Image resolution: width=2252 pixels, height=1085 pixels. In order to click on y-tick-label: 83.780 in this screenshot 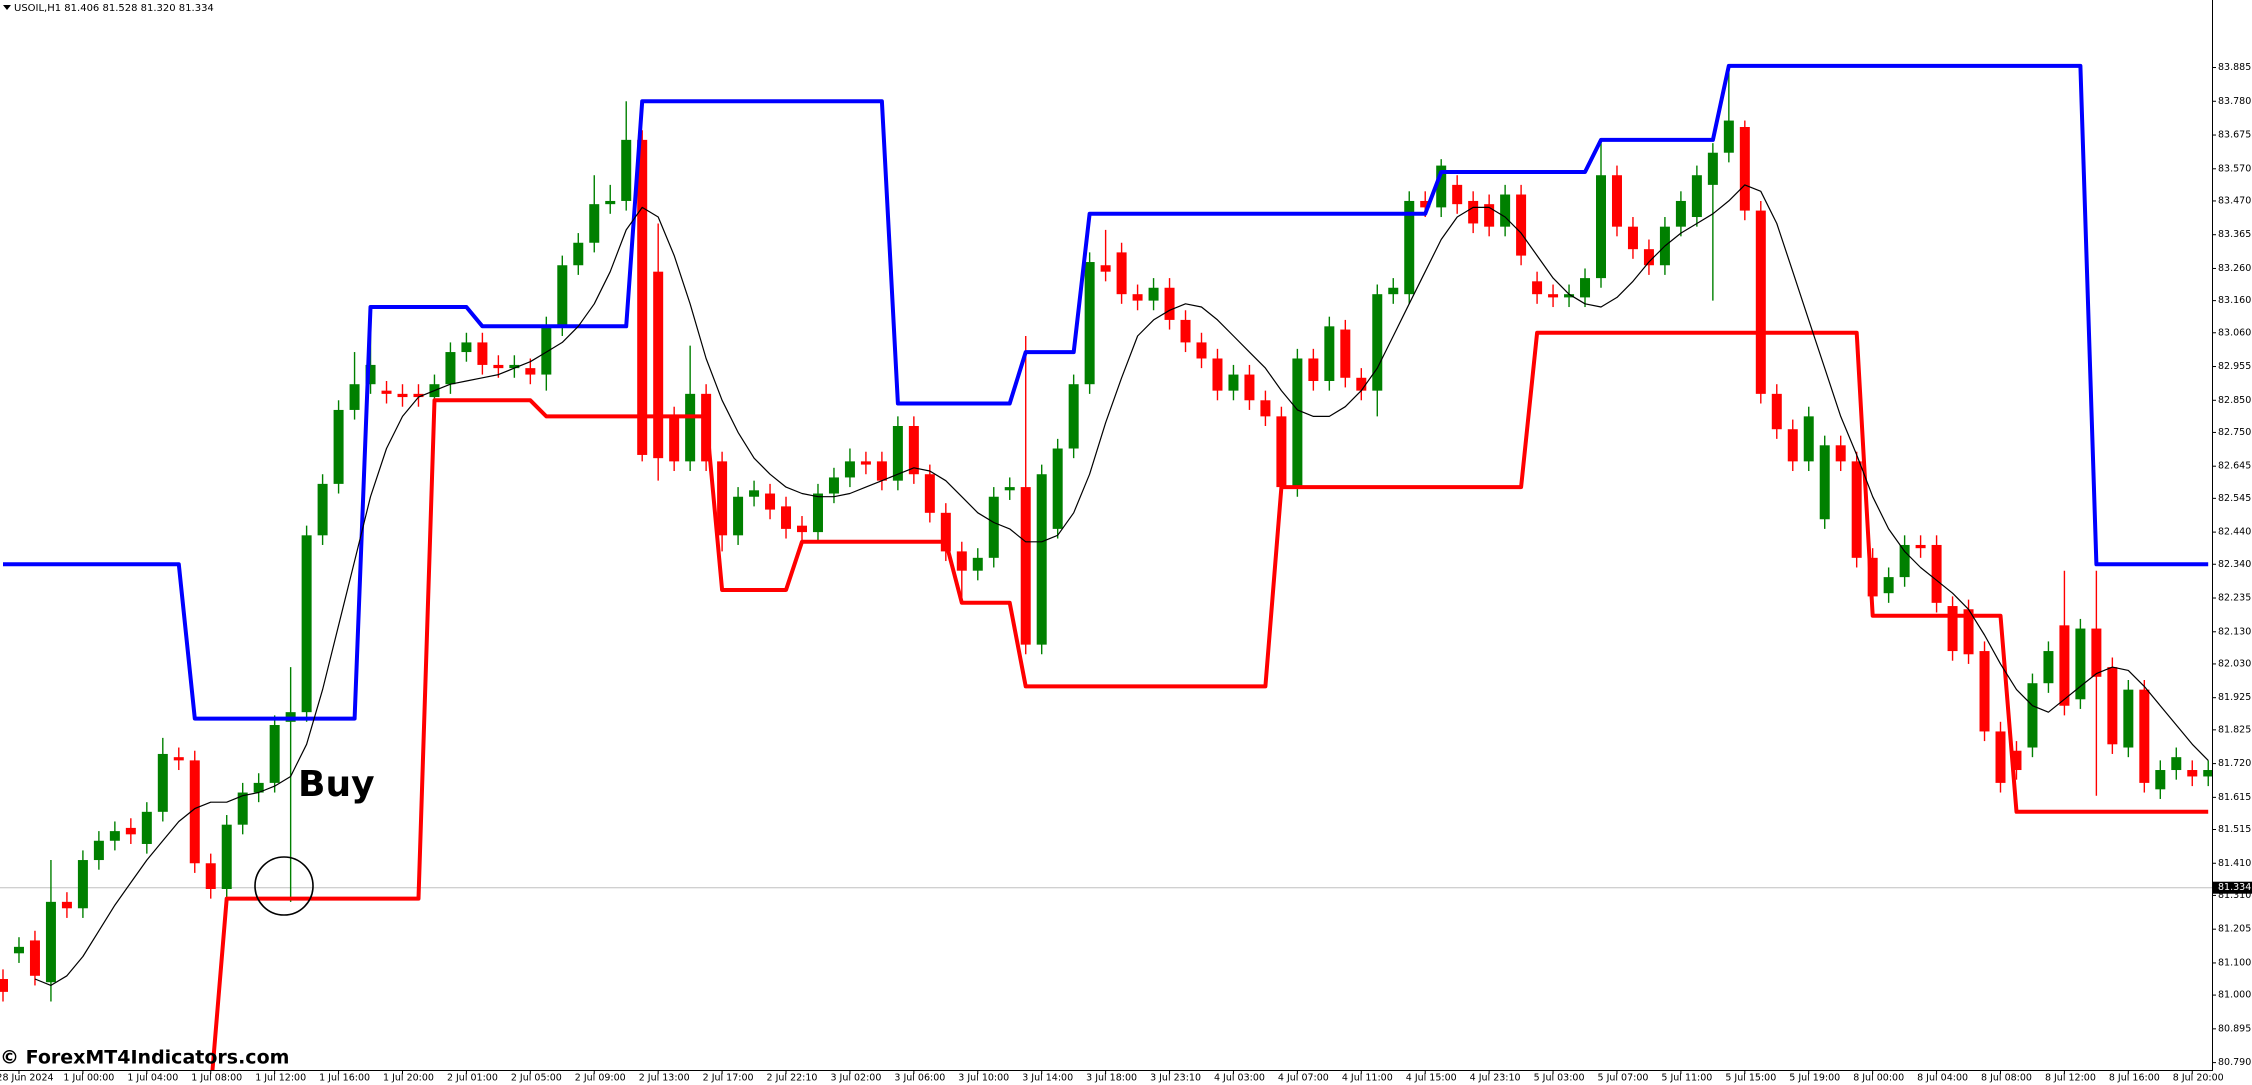, I will do `click(2234, 101)`.